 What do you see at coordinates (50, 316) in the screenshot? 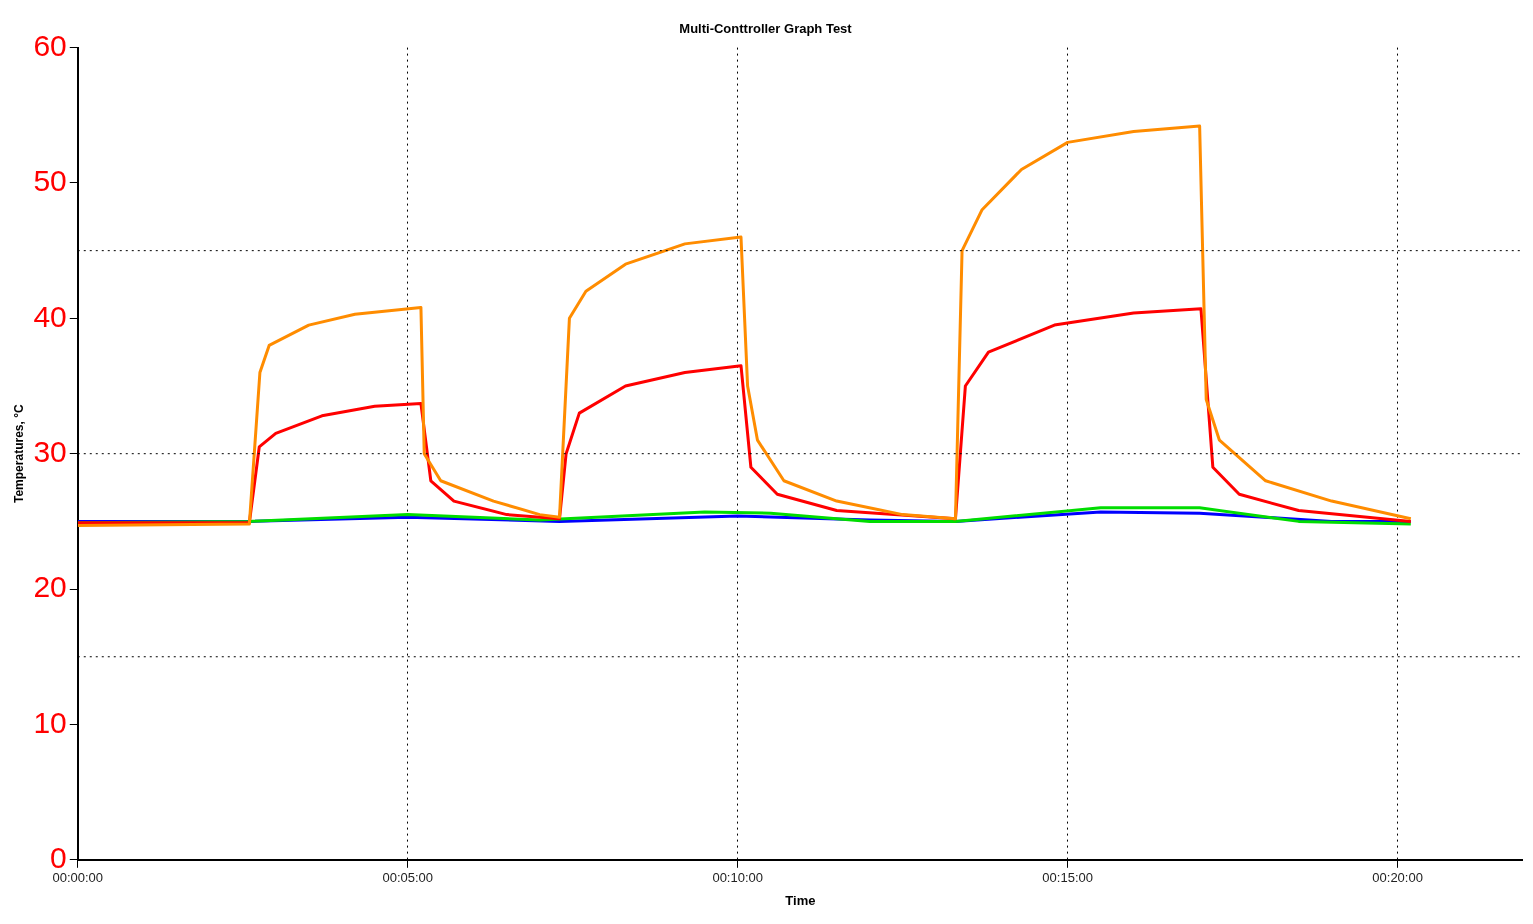
I see `y-tick-label: 40` at bounding box center [50, 316].